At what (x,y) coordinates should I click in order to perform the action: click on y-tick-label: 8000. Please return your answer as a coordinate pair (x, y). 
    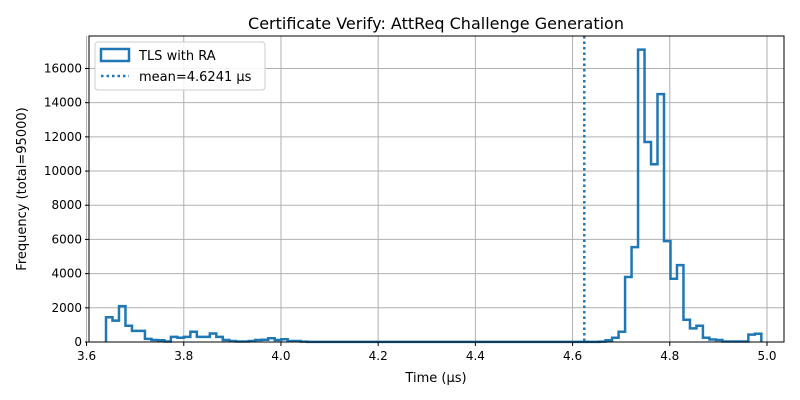
    Looking at the image, I should click on (66, 205).